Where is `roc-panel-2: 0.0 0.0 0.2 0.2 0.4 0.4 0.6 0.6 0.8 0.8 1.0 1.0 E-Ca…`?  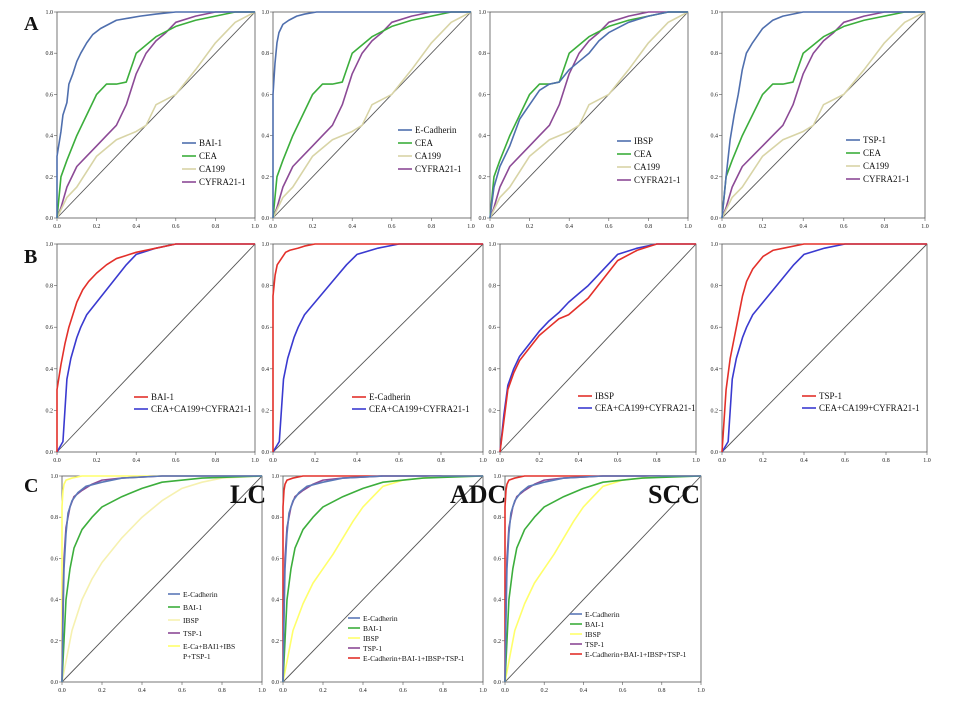 roc-panel-2: 0.0 0.0 0.2 0.2 0.4 0.4 0.6 0.6 0.8 0.8 1.0 1.0 E-Ca… is located at coordinates (368, 120).